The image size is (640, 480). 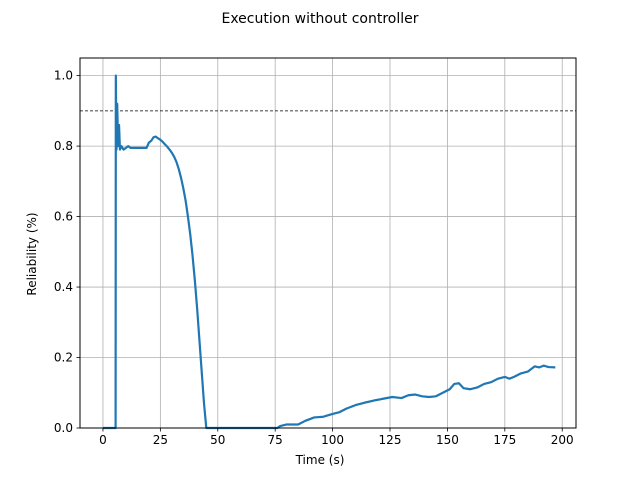 I want to click on x-tick-label: 125, so click(x=390, y=440).